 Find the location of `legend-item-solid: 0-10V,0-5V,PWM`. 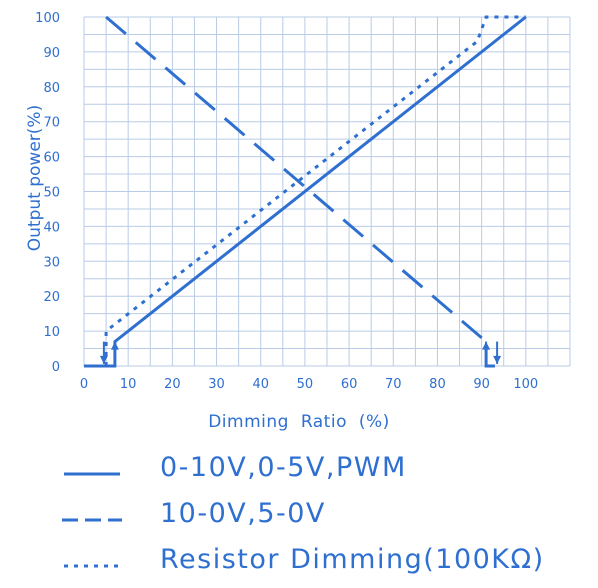

legend-item-solid: 0-10V,0-5V,PWM is located at coordinates (328, 474).